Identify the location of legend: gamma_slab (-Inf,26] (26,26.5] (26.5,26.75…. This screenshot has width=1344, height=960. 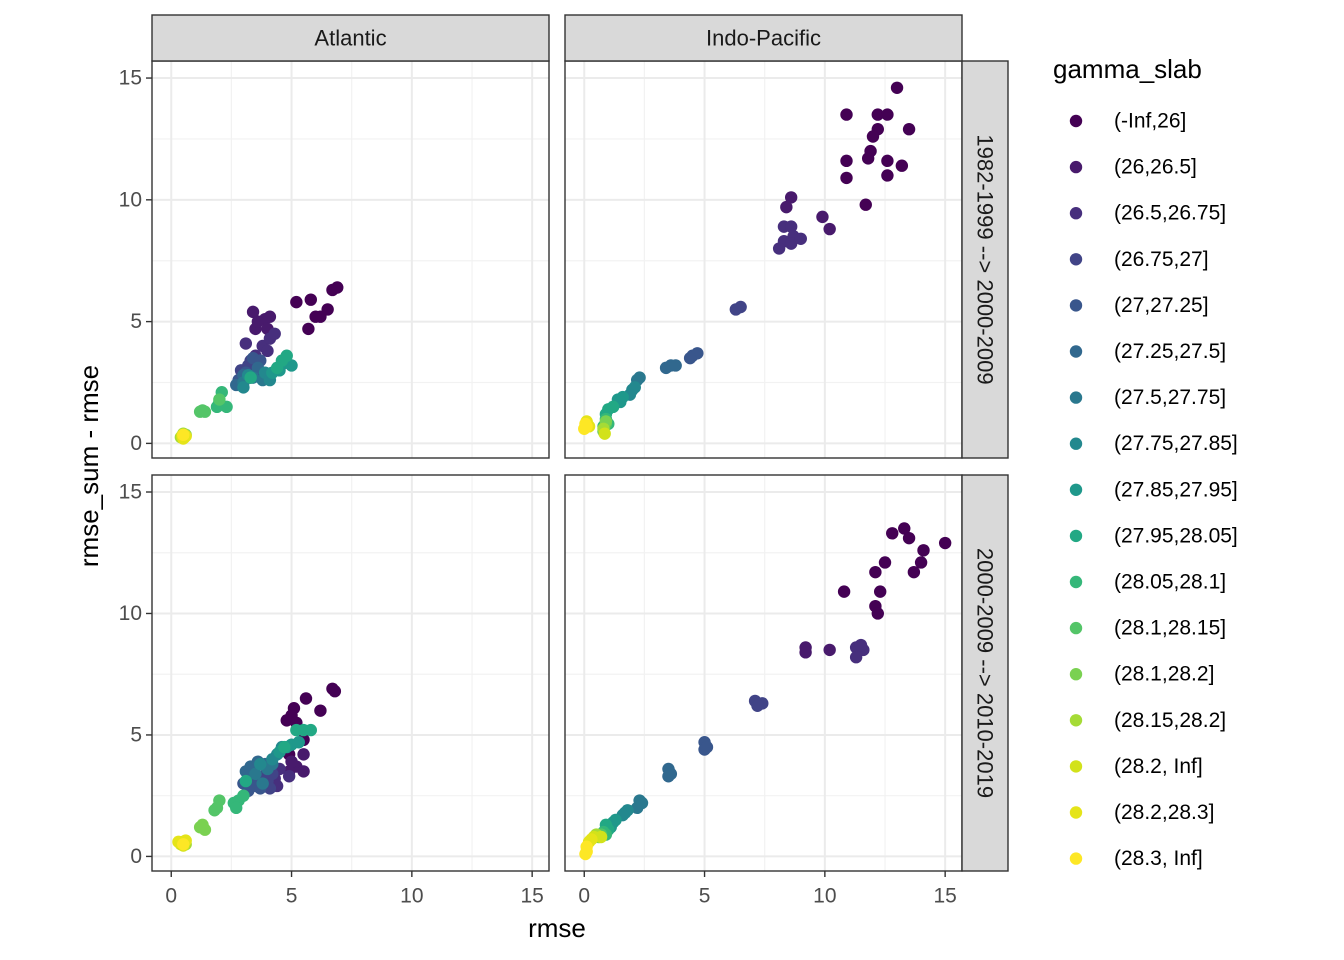
(1145, 462).